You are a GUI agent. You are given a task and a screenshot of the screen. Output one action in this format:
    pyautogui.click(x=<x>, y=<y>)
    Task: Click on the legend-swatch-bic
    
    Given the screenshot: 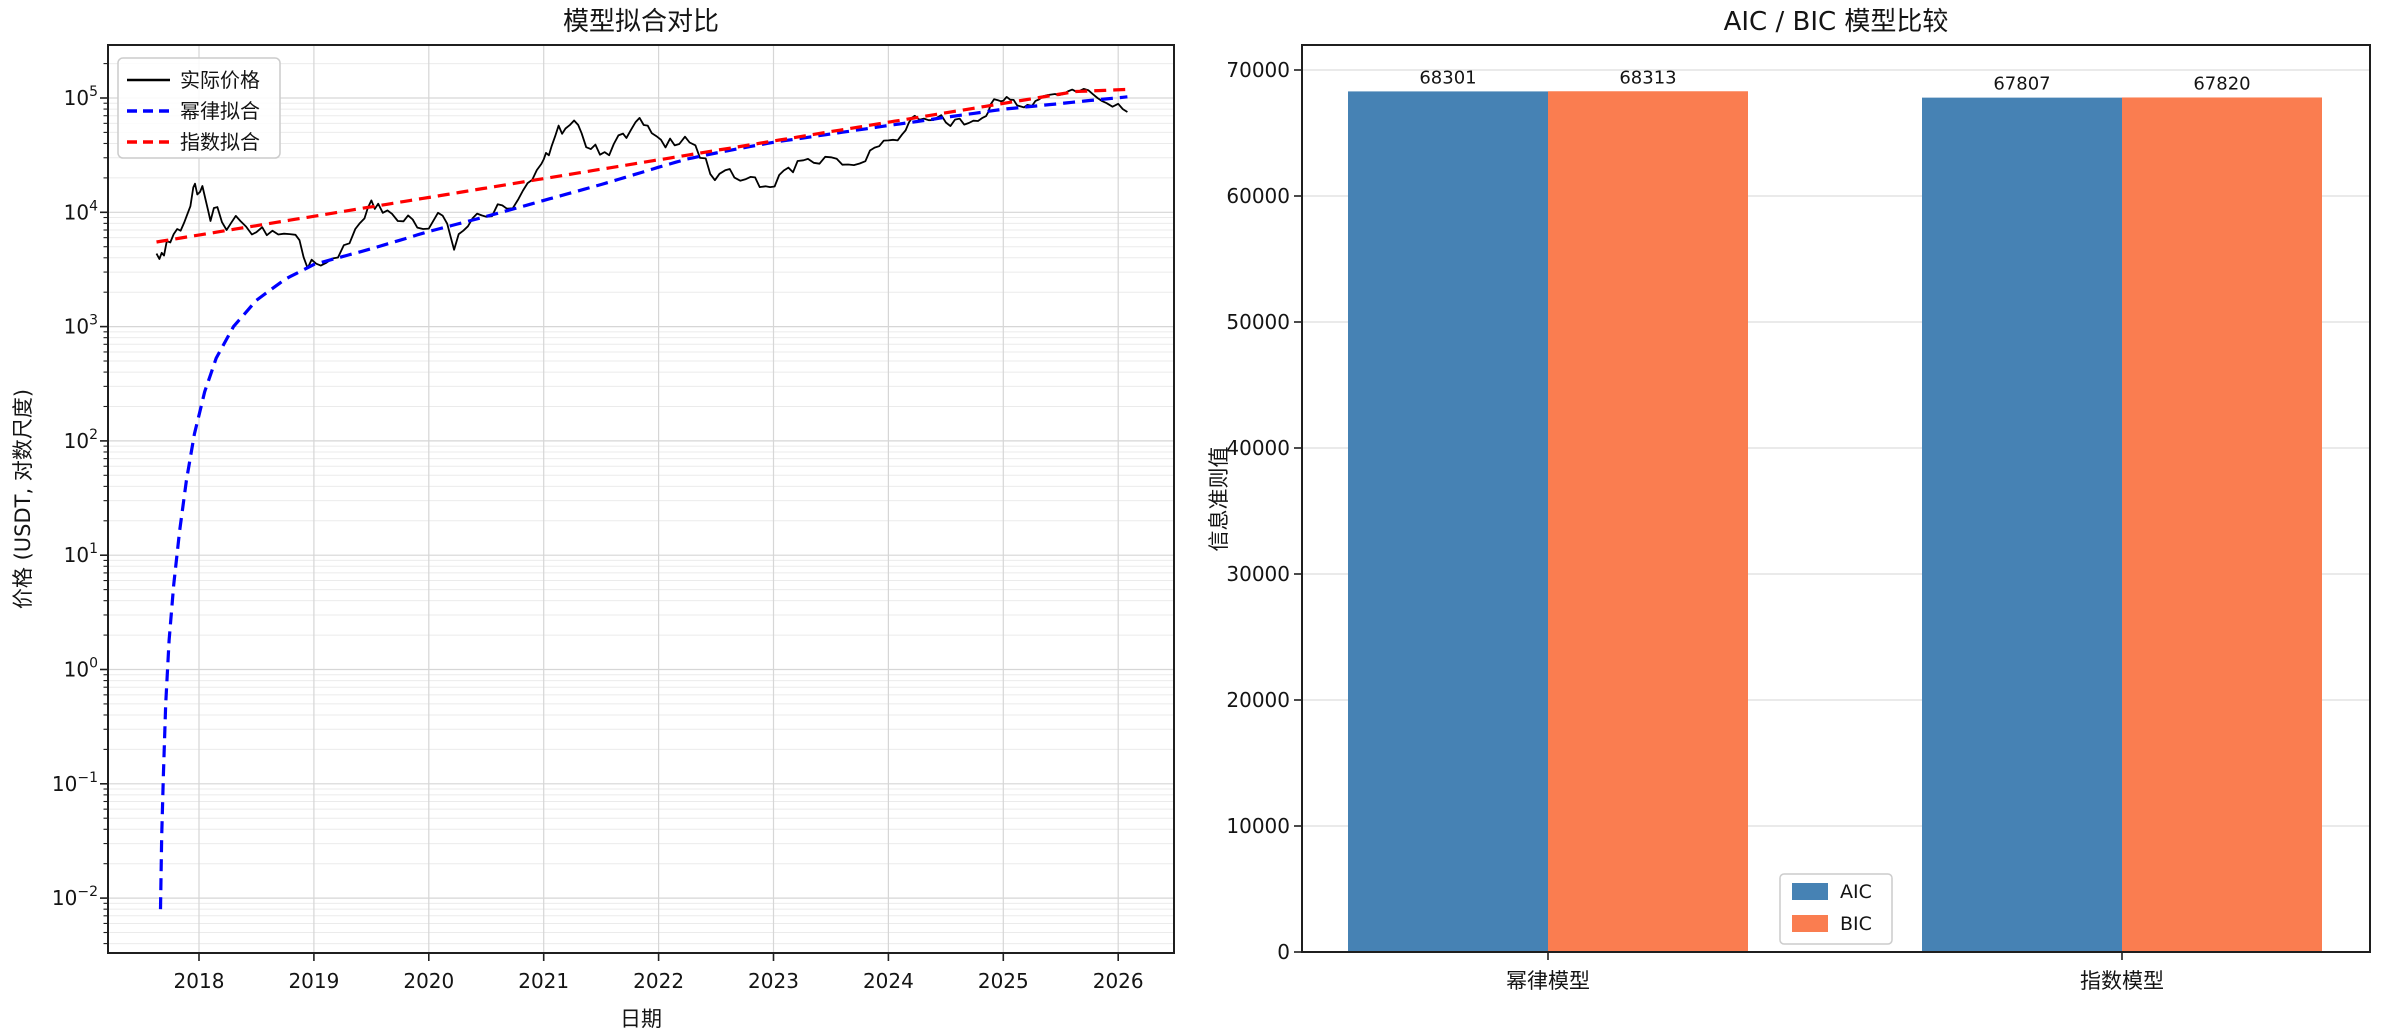 What is the action you would take?
    pyautogui.click(x=1810, y=923)
    